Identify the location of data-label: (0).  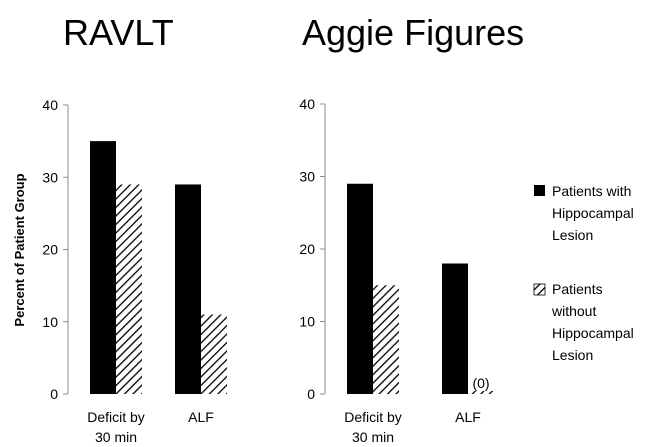
(480, 383).